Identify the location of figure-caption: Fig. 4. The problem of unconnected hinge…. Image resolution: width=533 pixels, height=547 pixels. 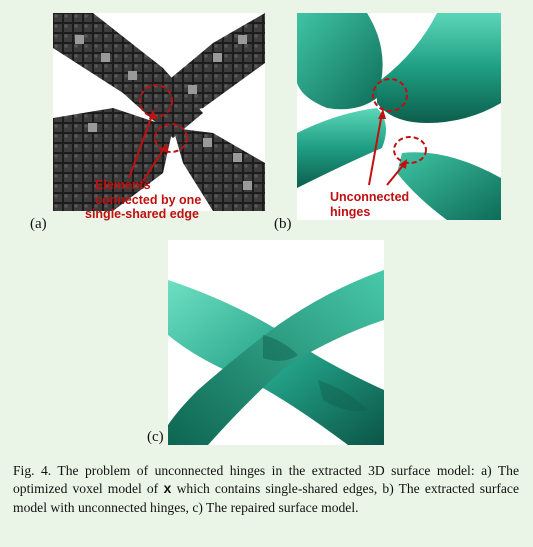
(266, 489).